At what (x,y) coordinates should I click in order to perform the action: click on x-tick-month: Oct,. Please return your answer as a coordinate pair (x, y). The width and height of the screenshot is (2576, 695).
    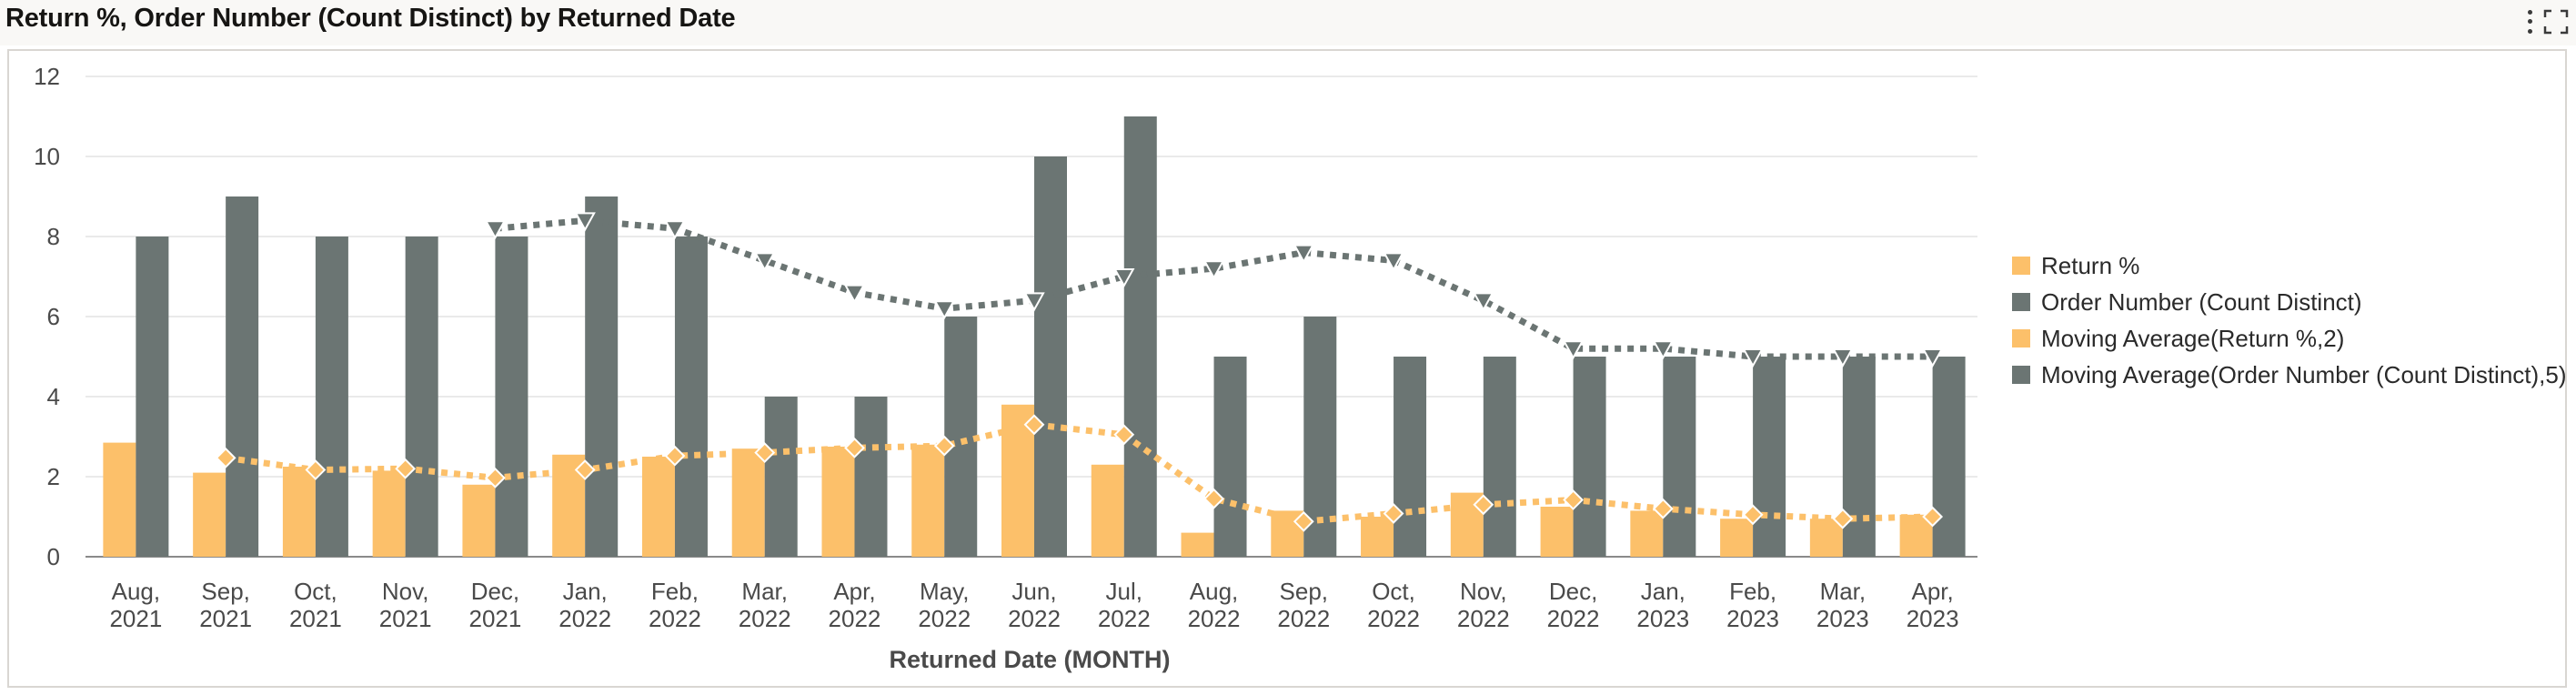
    Looking at the image, I should click on (315, 591).